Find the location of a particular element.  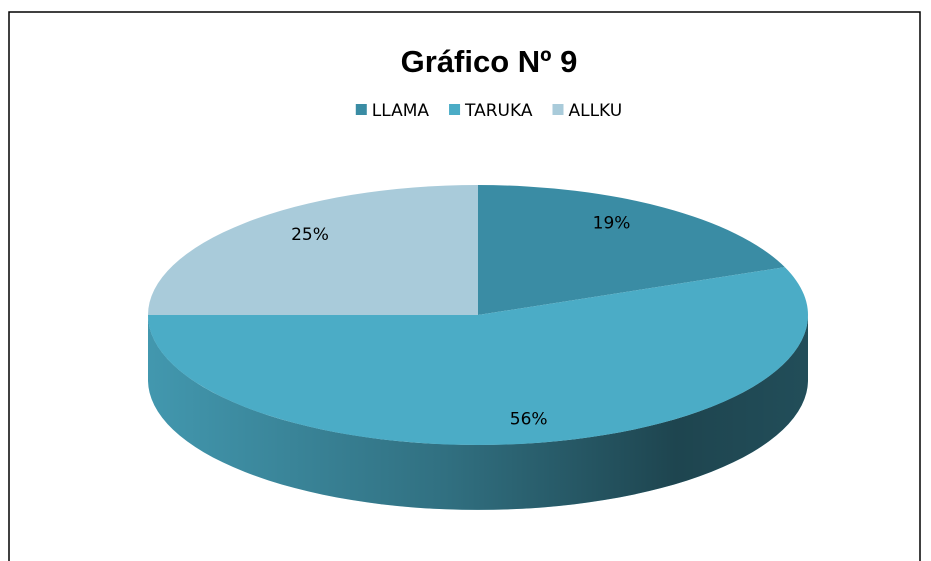

legend-label: TARUKA is located at coordinates (498, 111).